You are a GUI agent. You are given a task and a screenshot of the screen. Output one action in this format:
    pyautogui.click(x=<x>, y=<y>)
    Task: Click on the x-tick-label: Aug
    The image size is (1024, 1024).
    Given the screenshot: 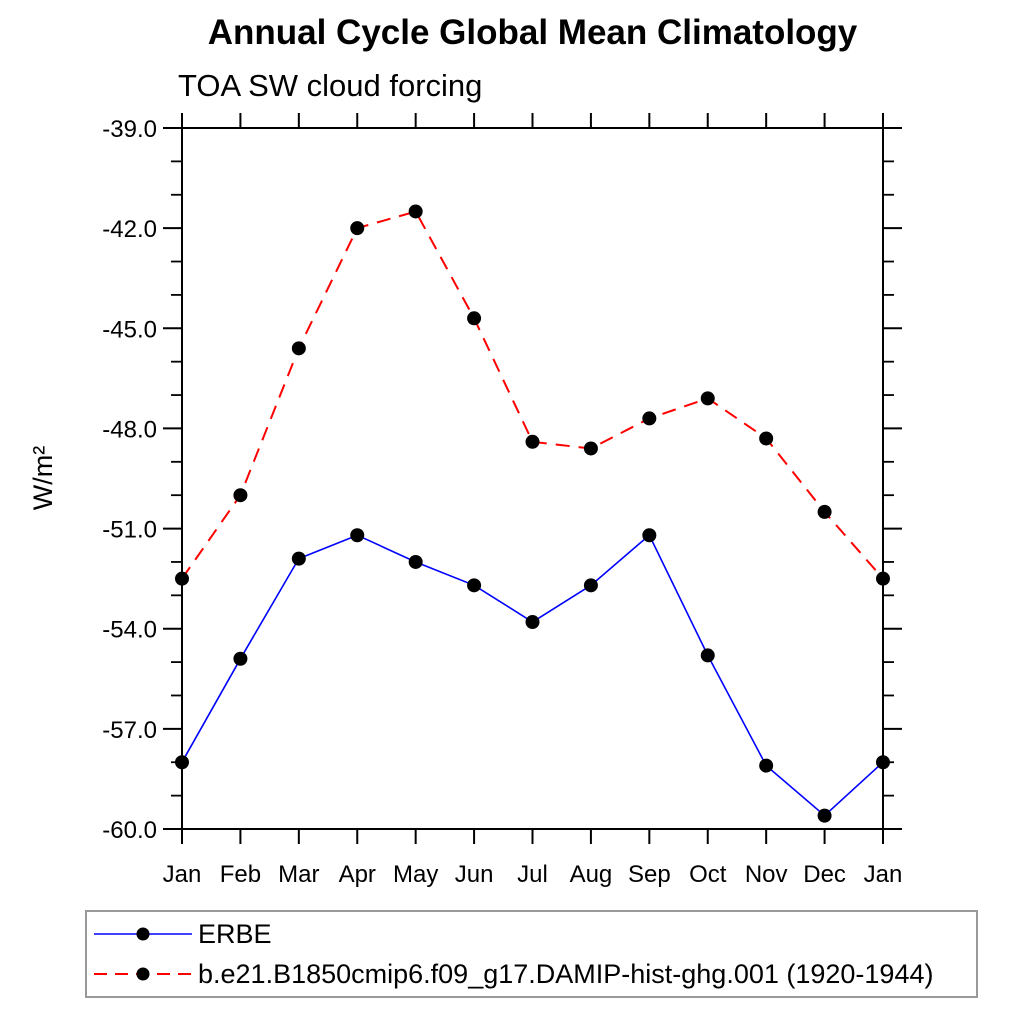 What is the action you would take?
    pyautogui.click(x=591, y=874)
    